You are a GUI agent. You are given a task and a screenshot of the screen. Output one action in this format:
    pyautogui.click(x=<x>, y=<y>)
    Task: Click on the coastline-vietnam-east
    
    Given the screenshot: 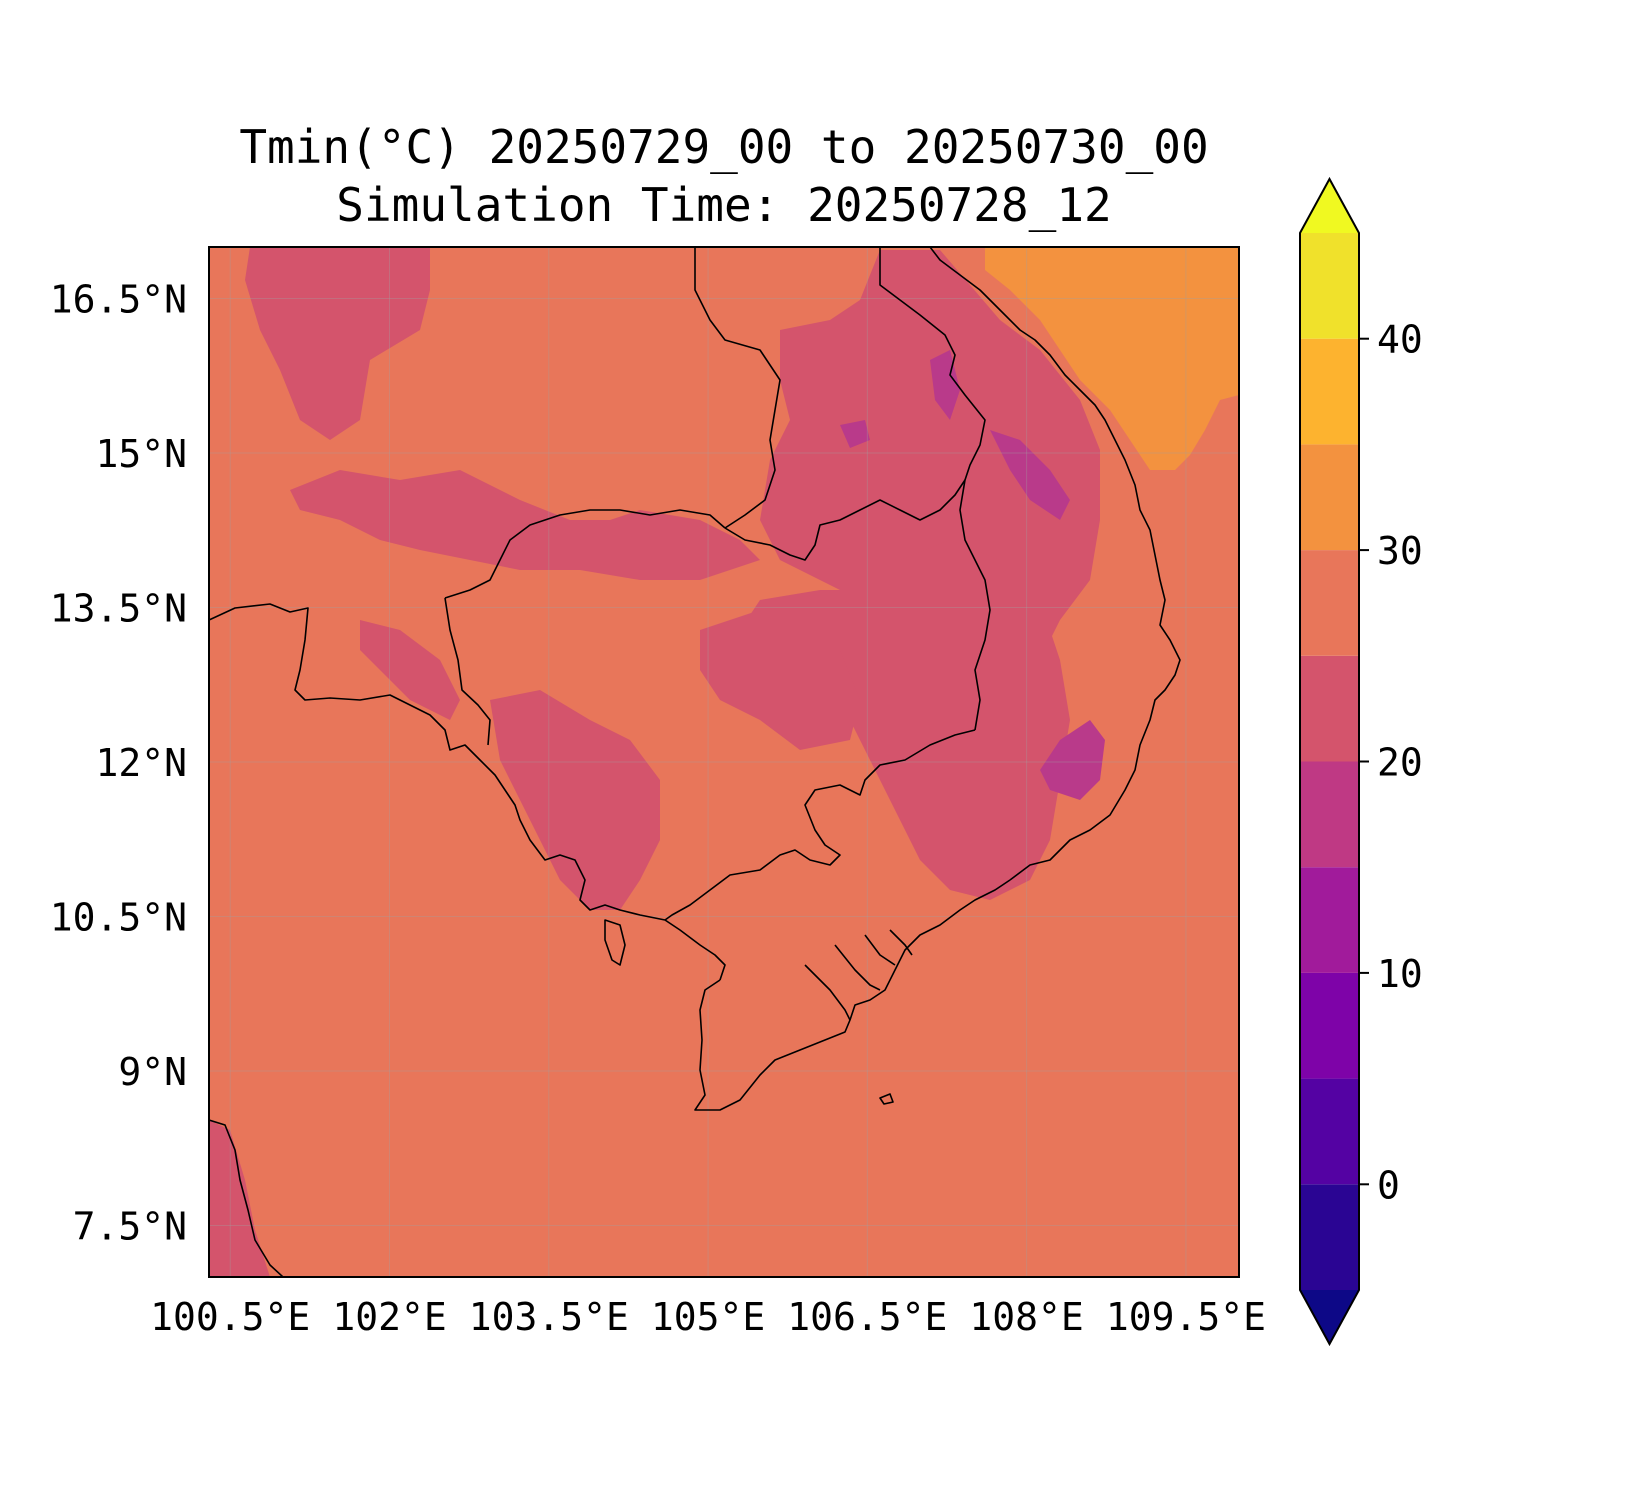 What is the action you would take?
    pyautogui.click(x=1055, y=564)
    